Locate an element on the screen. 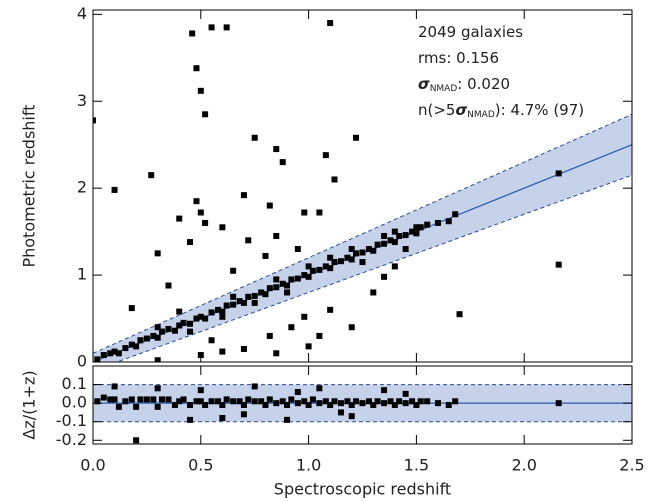 The image size is (651, 502). y-tick-label: 0.0 is located at coordinates (74, 402).